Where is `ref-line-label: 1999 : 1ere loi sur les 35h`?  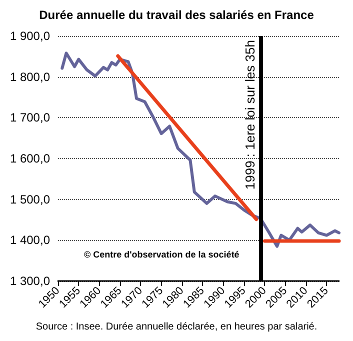 ref-line-label: 1999 : 1ere loi sur les 35h is located at coordinates (250, 115).